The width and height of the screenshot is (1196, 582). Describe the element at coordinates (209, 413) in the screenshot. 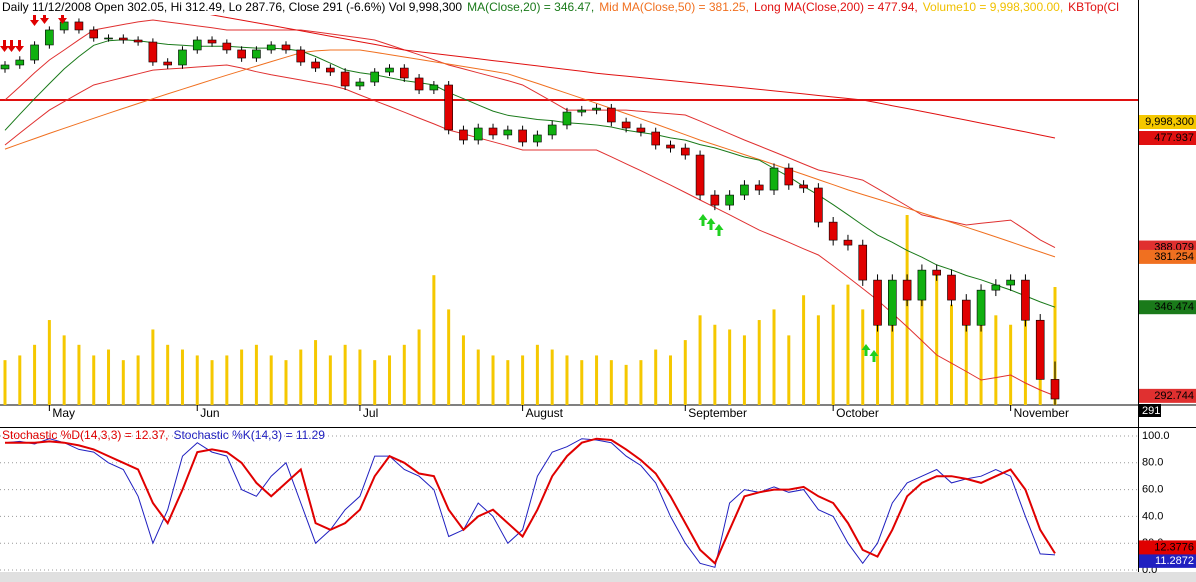

I see `x-tick-label: Jun` at that location.